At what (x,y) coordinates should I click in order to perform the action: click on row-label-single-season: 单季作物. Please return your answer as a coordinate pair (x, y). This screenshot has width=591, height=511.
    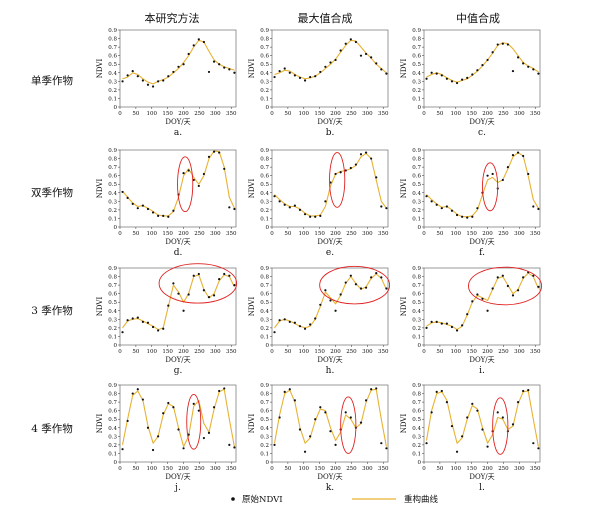
    Looking at the image, I should click on (52, 80).